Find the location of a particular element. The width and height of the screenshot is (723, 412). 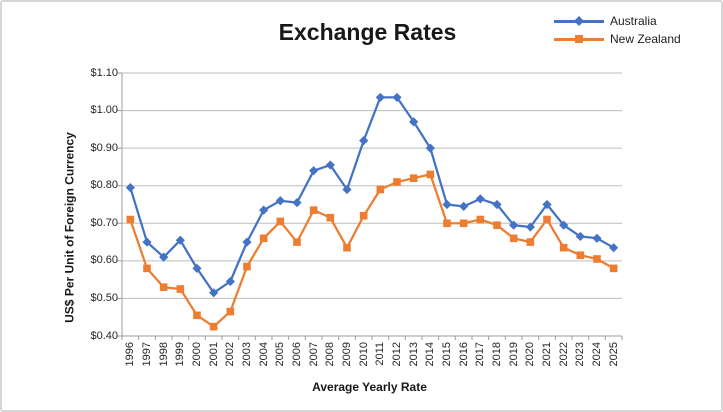

legend-item-new-zealand: New Zealand is located at coordinates (617, 39).